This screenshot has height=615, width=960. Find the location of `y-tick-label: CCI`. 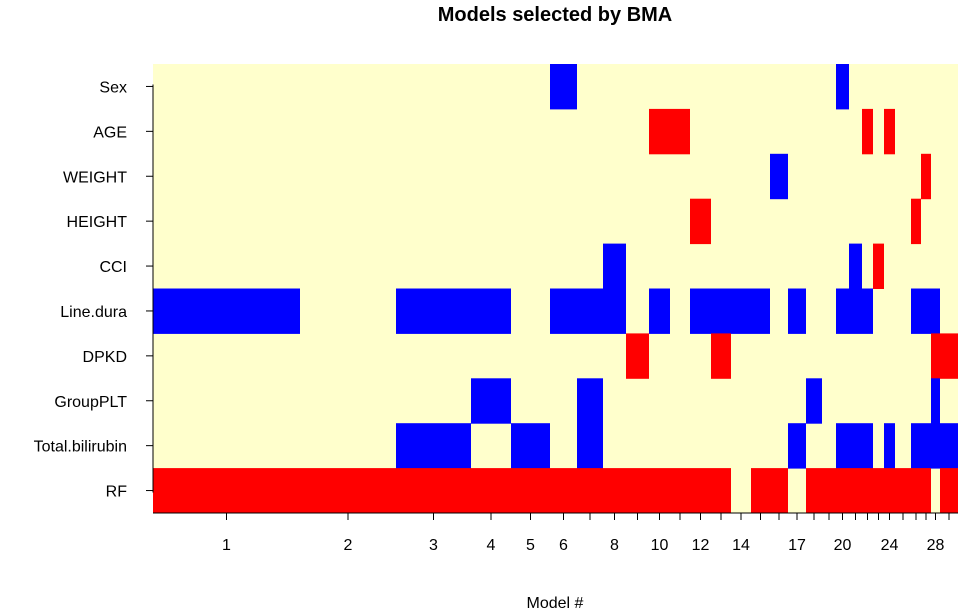

y-tick-label: CCI is located at coordinates (113, 267).